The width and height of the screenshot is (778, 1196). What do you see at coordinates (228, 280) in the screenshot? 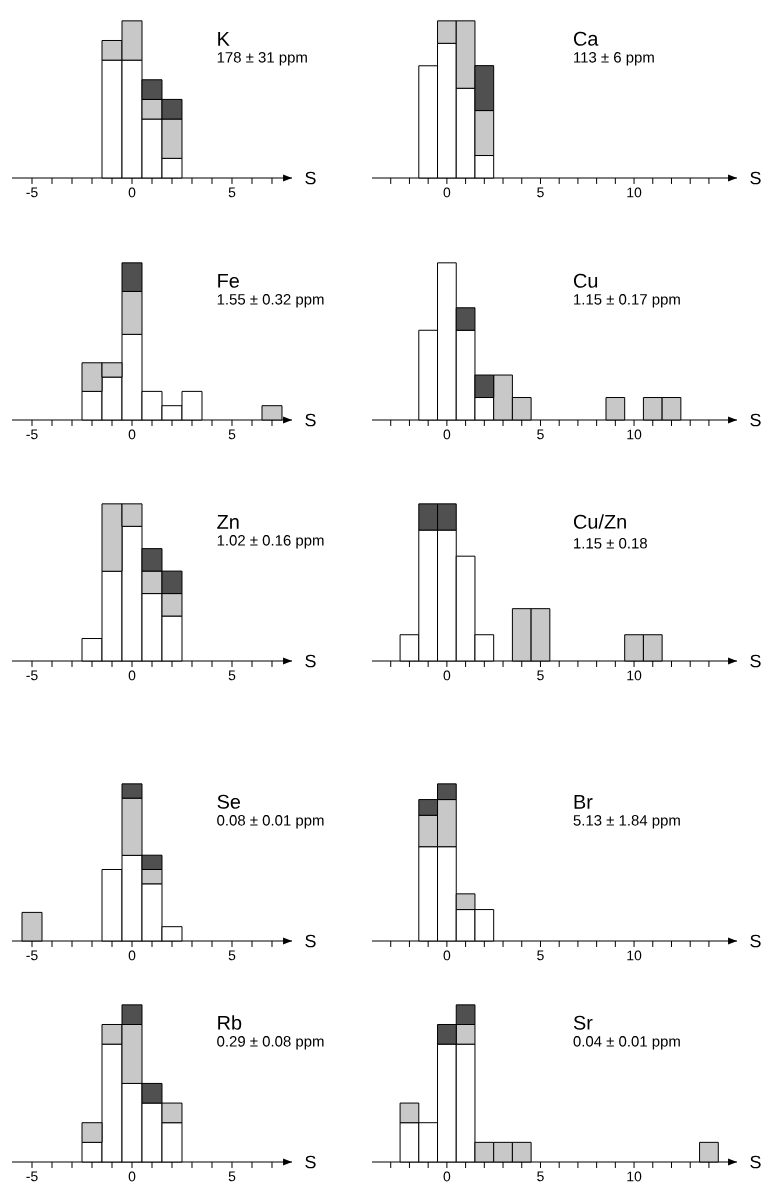
I see `chart-title: Fe` at bounding box center [228, 280].